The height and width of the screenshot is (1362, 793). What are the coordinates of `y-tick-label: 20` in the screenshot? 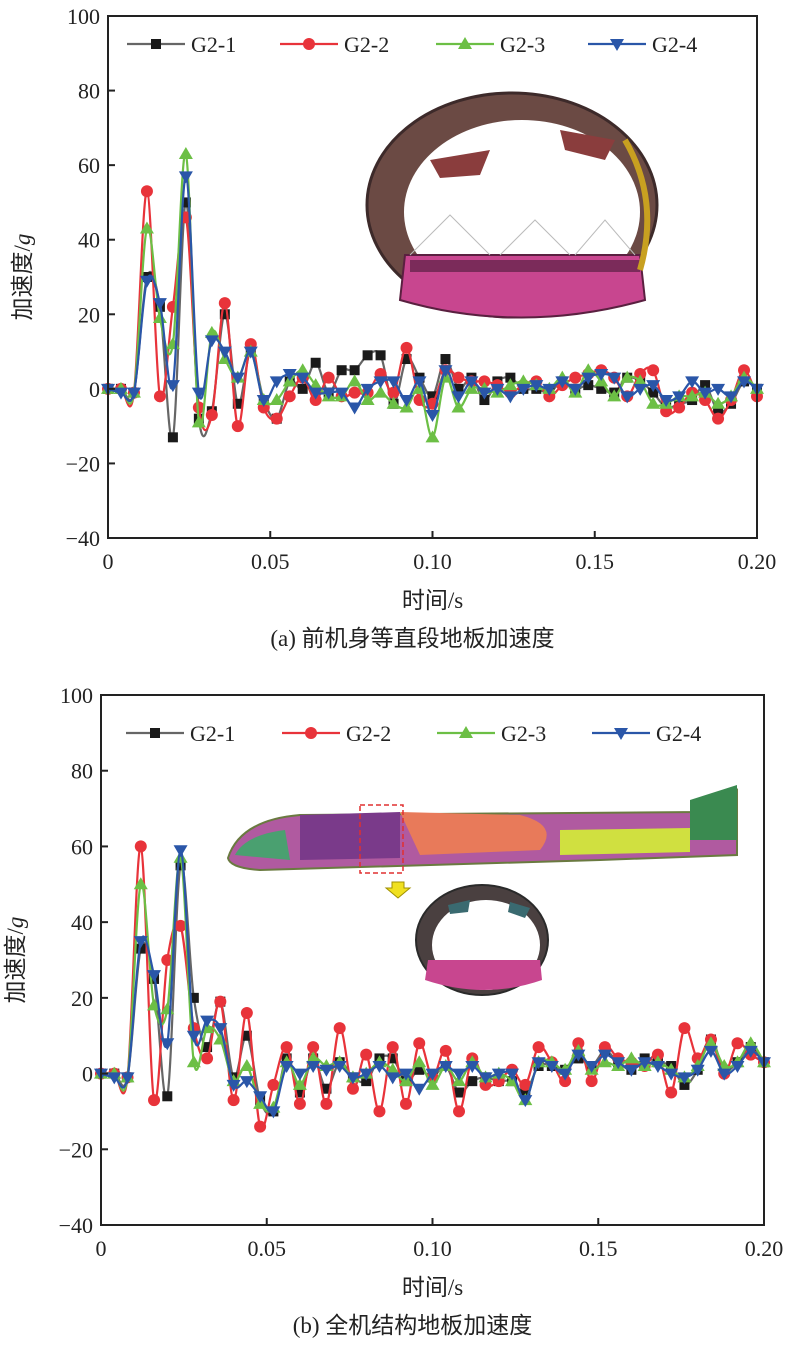 It's located at (82, 998).